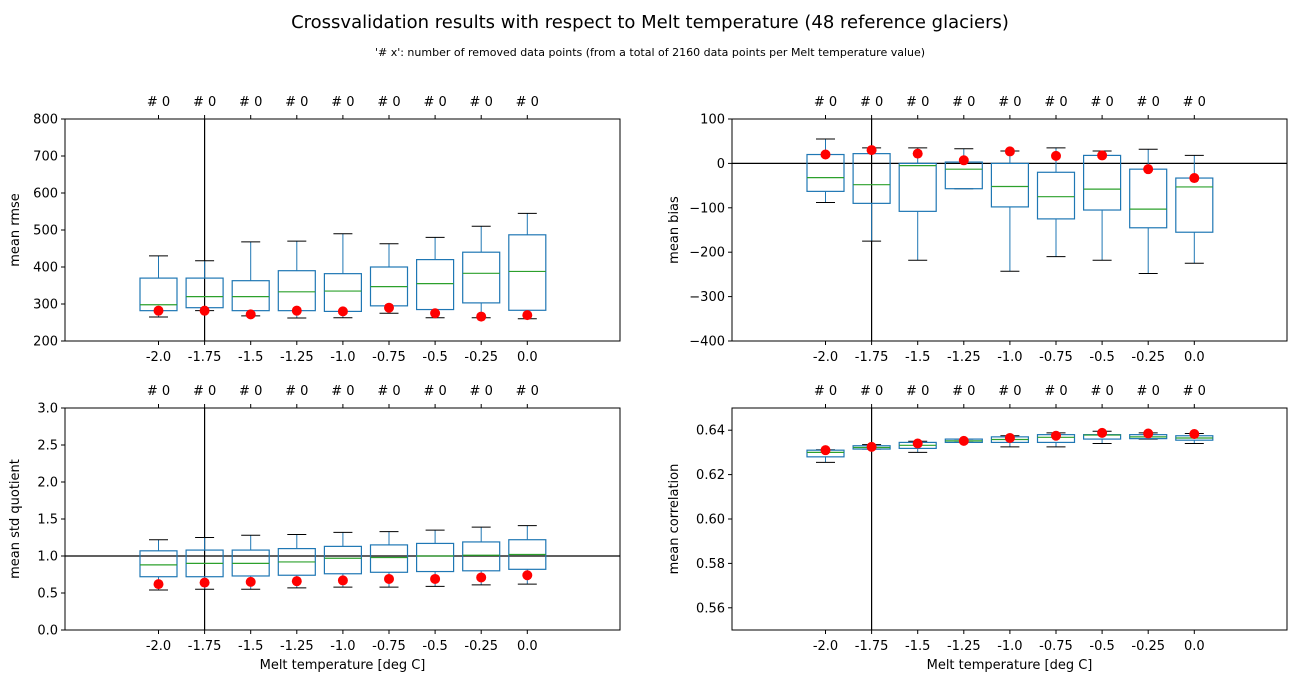 Image resolution: width=1300 pixels, height=700 pixels. I want to click on x-tick-label: 0.0, so click(1194, 357).